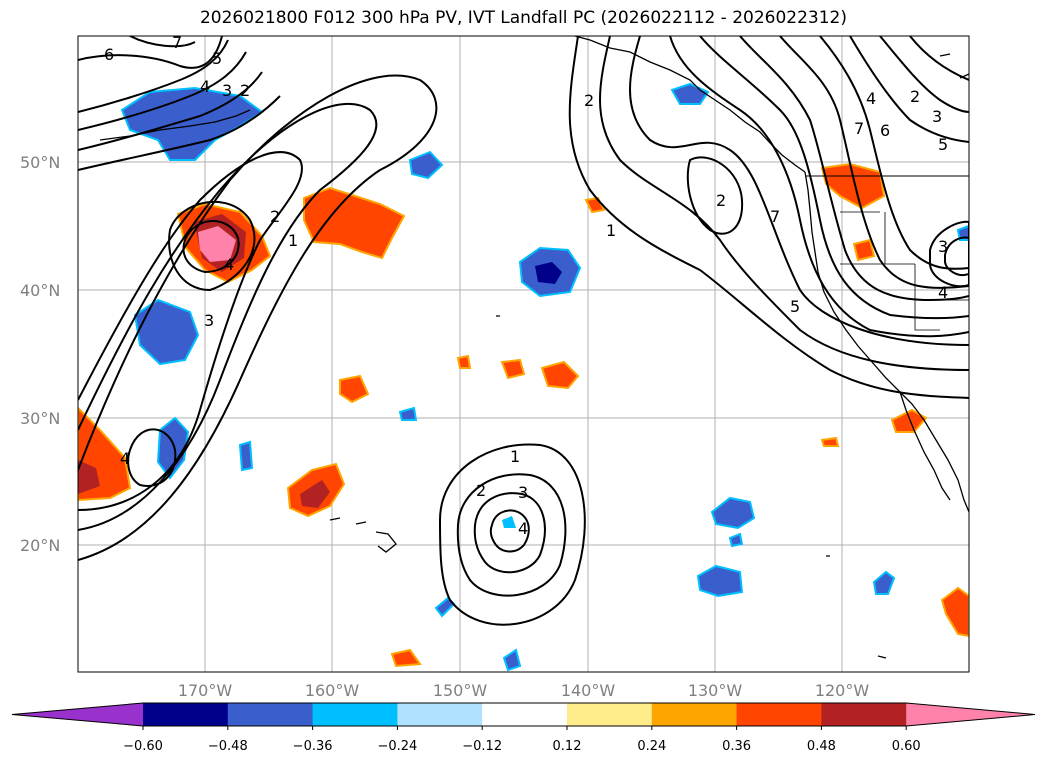 The height and width of the screenshot is (765, 1047). I want to click on colorbar-tick-label: 0.36, so click(736, 746).